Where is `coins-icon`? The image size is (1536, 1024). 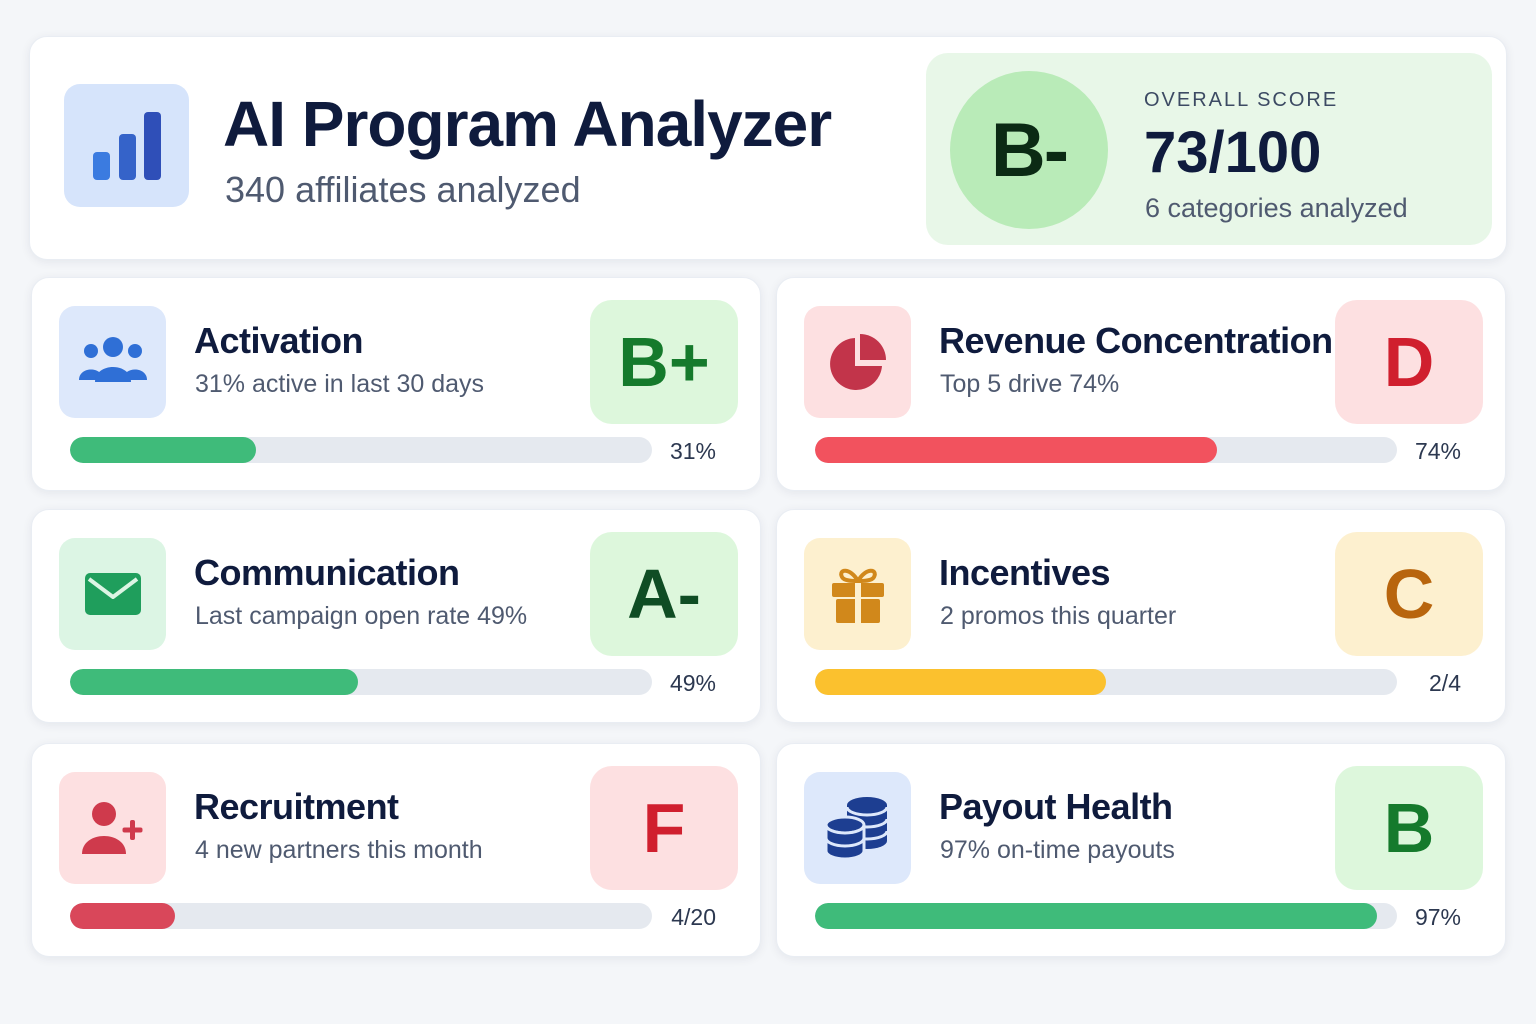
coins-icon is located at coordinates (857, 828).